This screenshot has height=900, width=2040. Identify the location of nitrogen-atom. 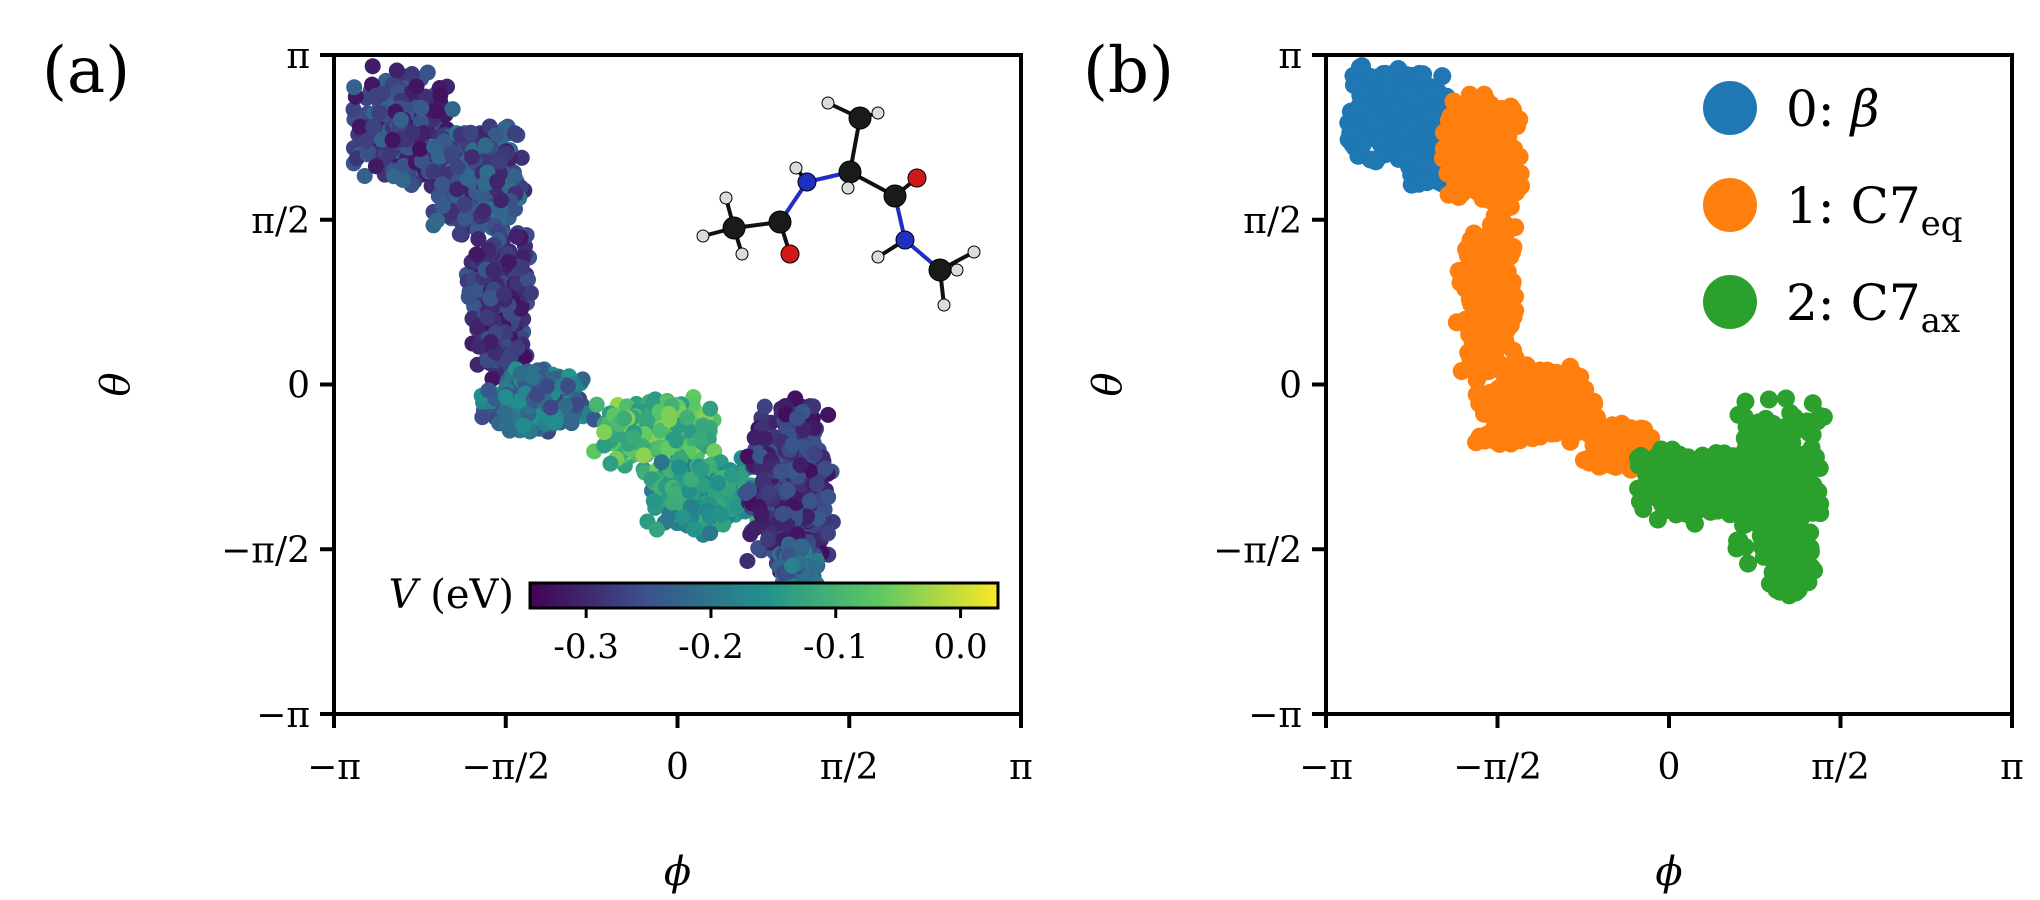
(807, 182).